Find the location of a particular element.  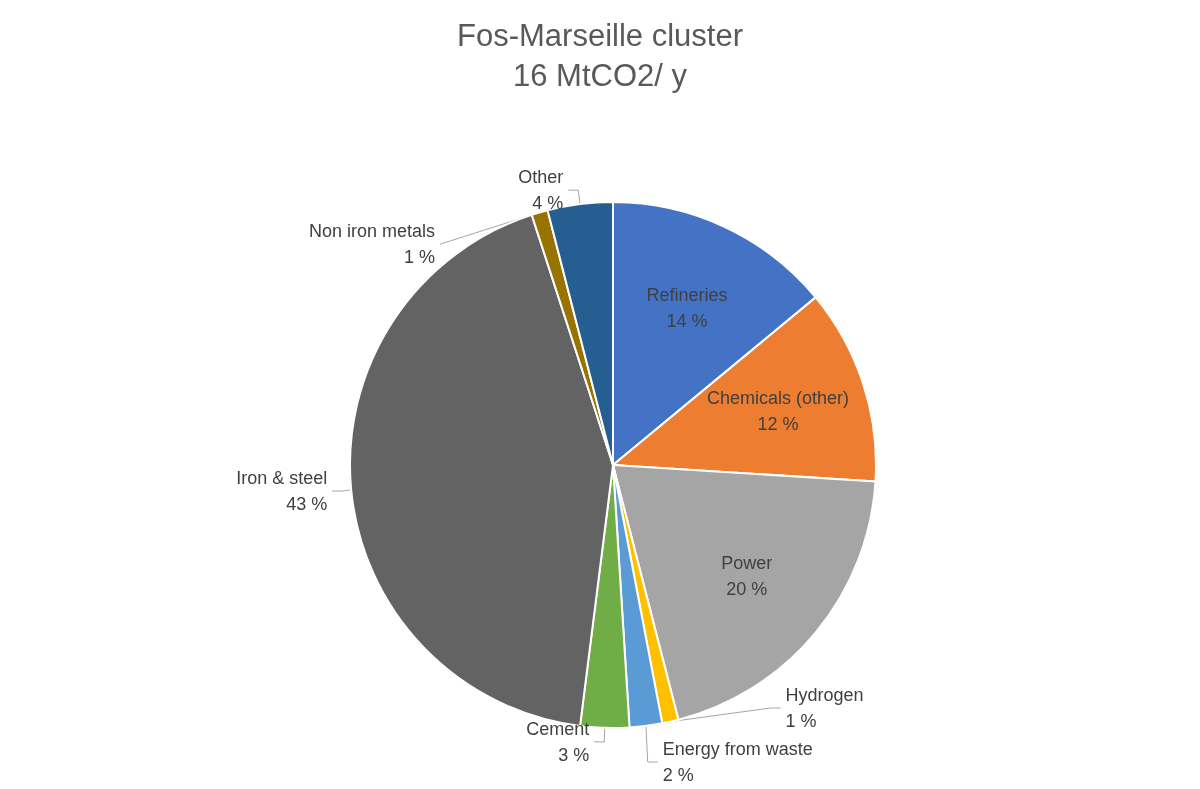

data-label: 12 % is located at coordinates (778, 424).